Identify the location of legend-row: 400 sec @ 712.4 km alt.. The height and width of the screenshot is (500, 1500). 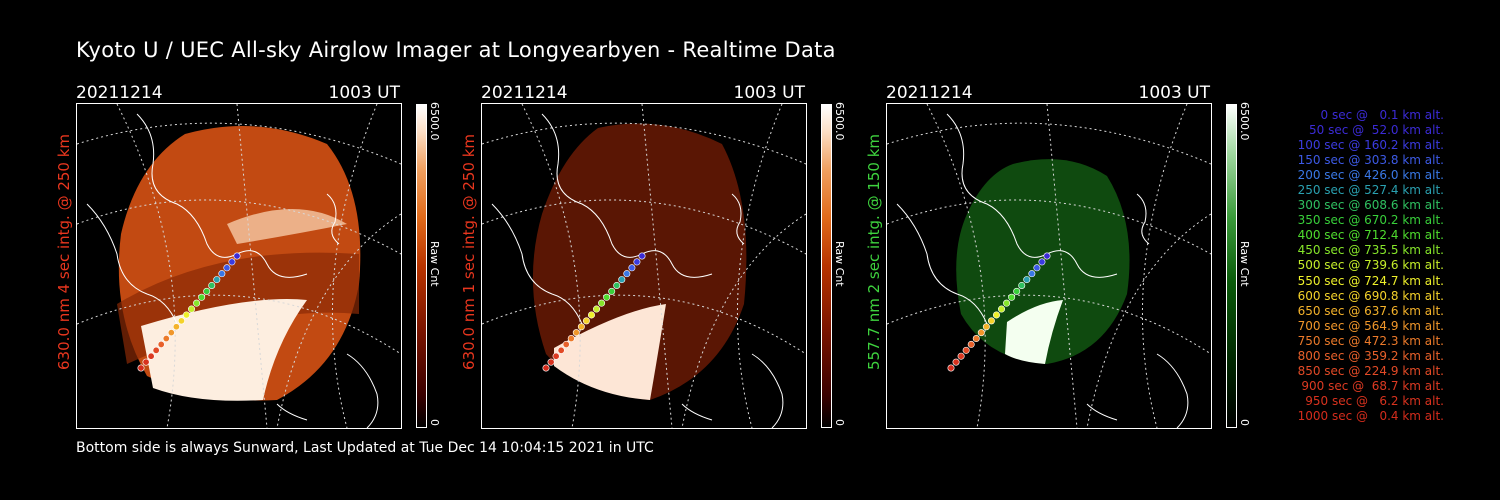
(1370, 235).